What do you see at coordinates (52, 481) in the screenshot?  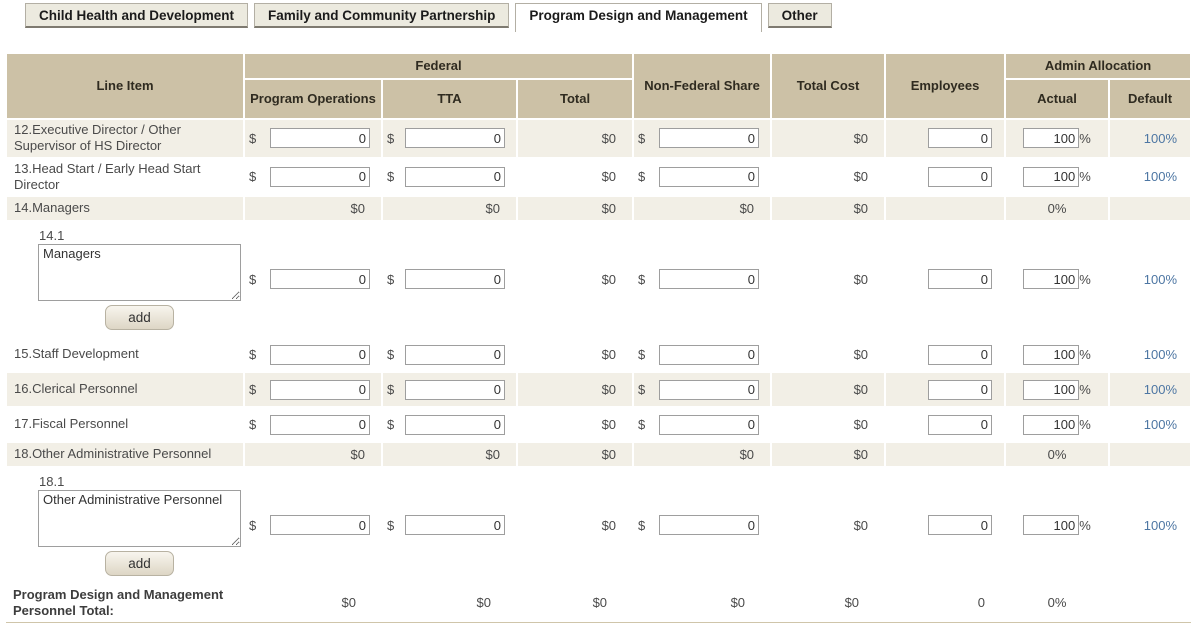 I see `line-item-number: 18.1` at bounding box center [52, 481].